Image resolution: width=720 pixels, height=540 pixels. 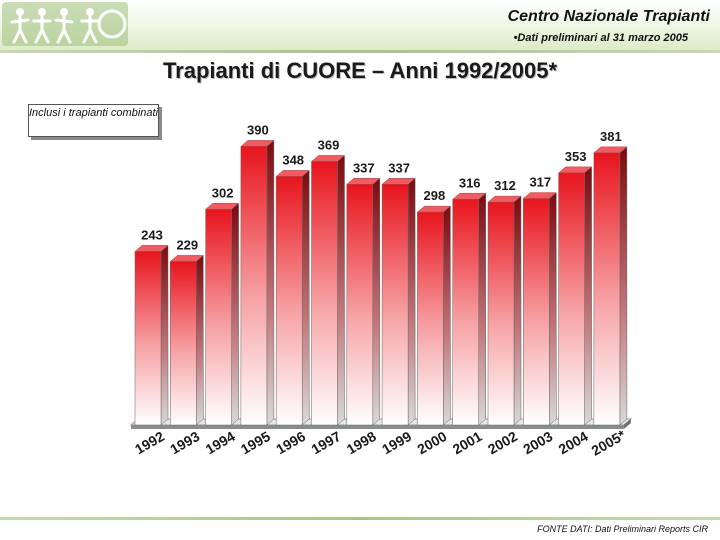 I want to click on logo-icon, so click(x=65, y=24).